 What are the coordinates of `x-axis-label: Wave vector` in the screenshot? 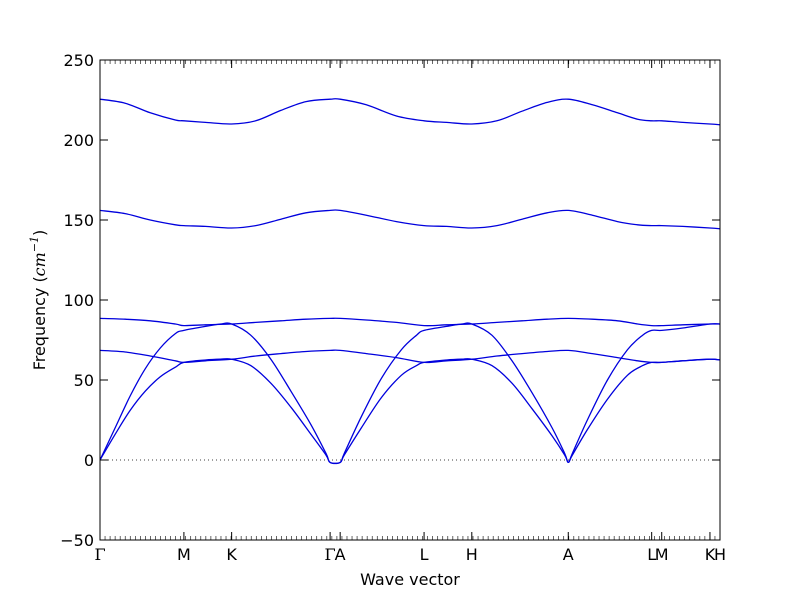 It's located at (410, 579).